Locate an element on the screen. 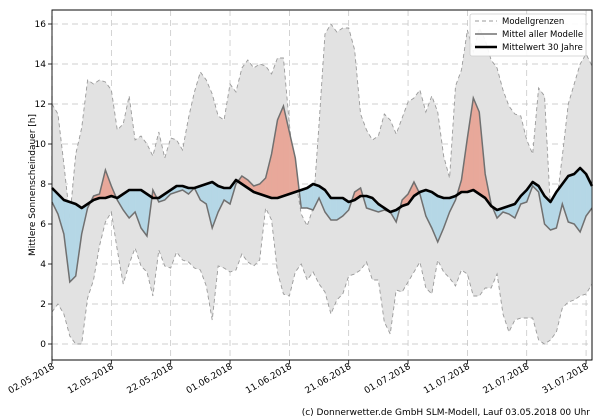  legend-box is located at coordinates (528, 35).